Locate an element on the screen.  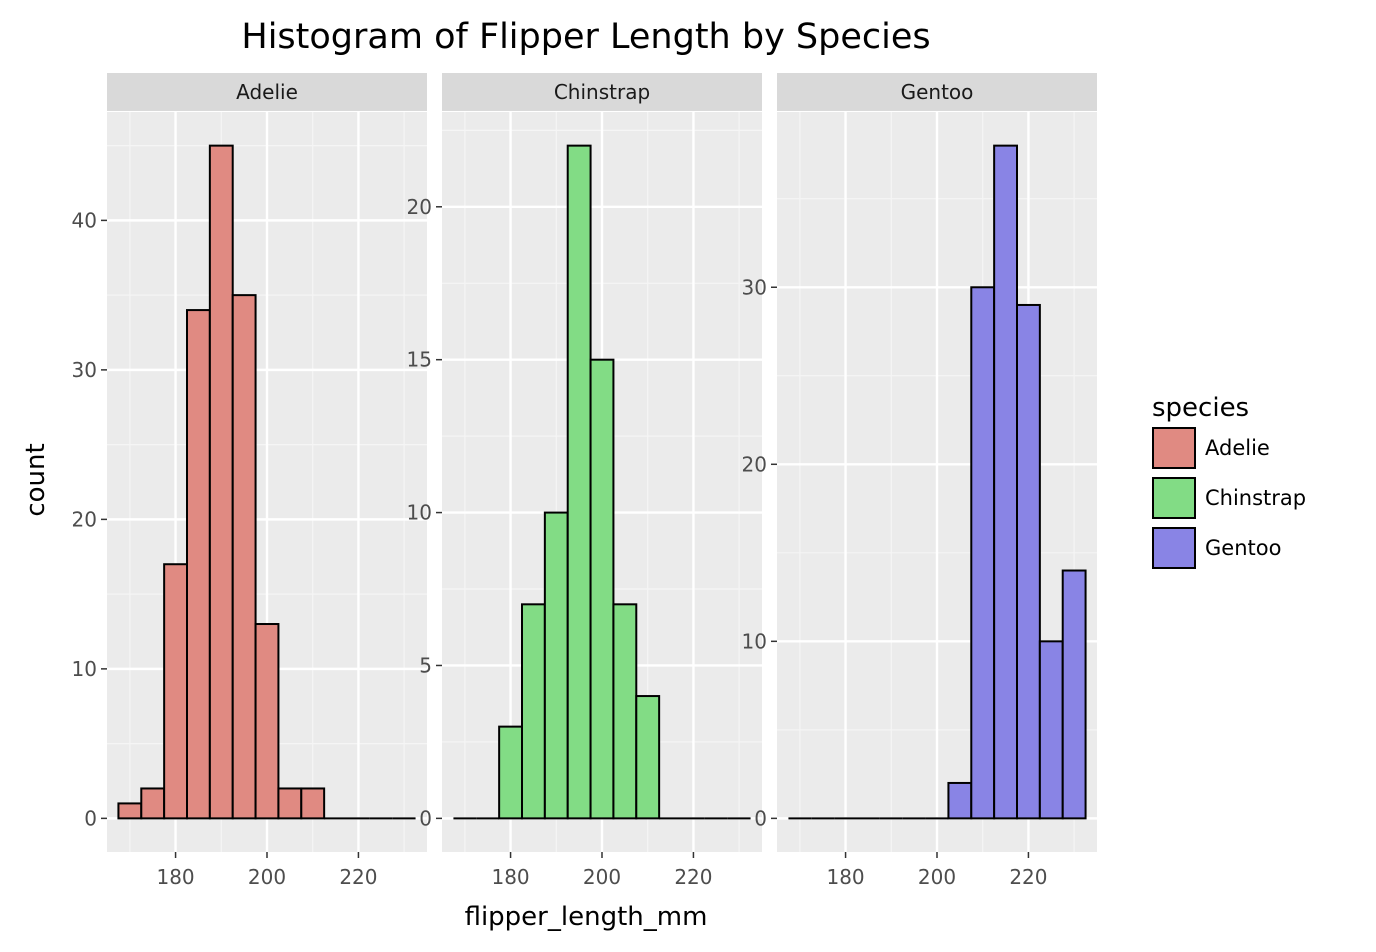
legend-item: Gentoo is located at coordinates (1216, 548).